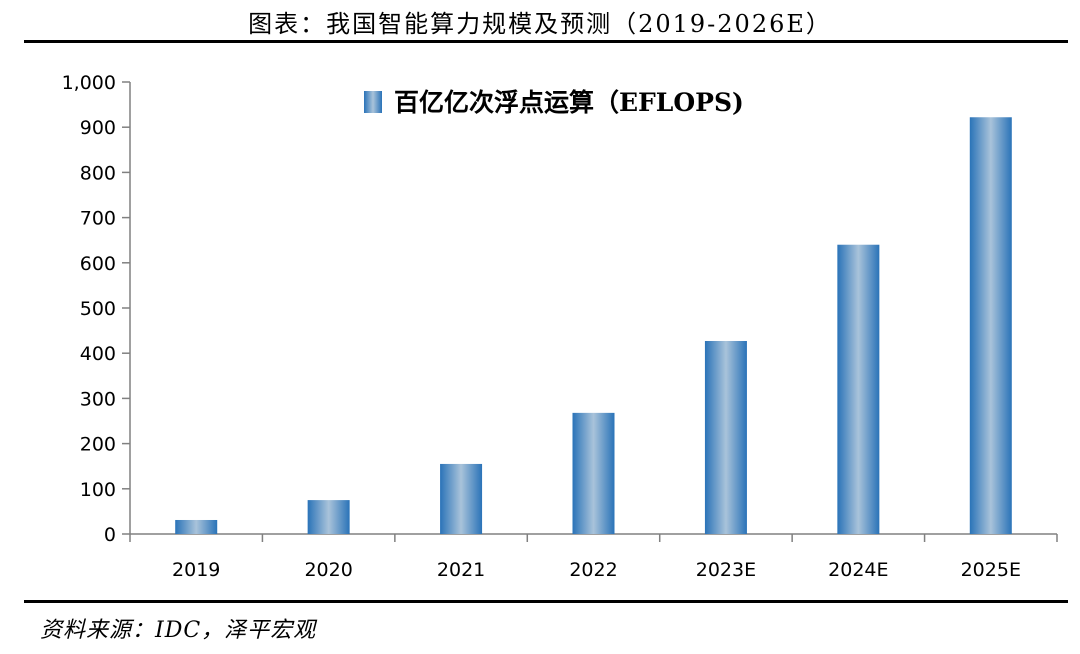 The image size is (1080, 654). I want to click on page-title: 图表：我国智能算力规模及预测（2019-2026E）, so click(540, 24).